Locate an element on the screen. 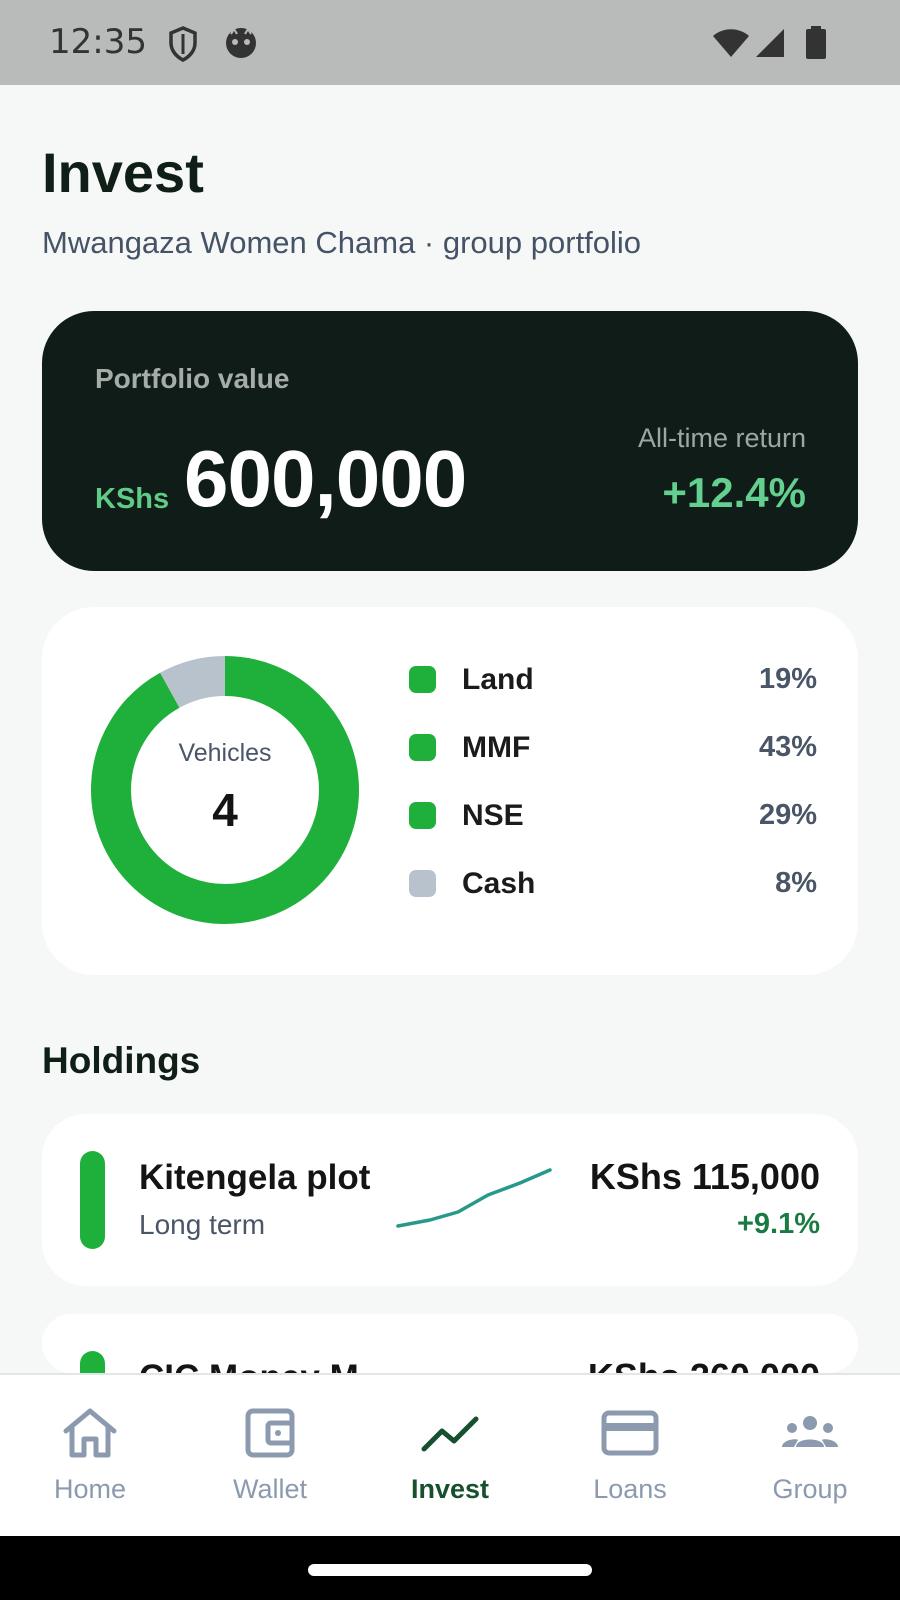  home-gesture-handle is located at coordinates (450, 1570).